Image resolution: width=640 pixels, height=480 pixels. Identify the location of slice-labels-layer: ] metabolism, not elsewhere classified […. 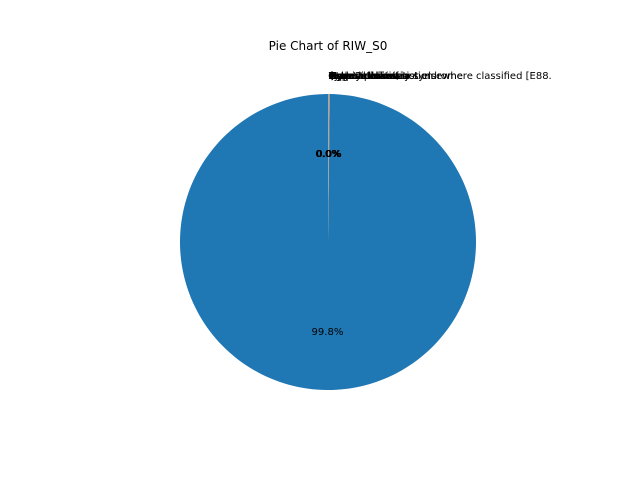
(440, 76).